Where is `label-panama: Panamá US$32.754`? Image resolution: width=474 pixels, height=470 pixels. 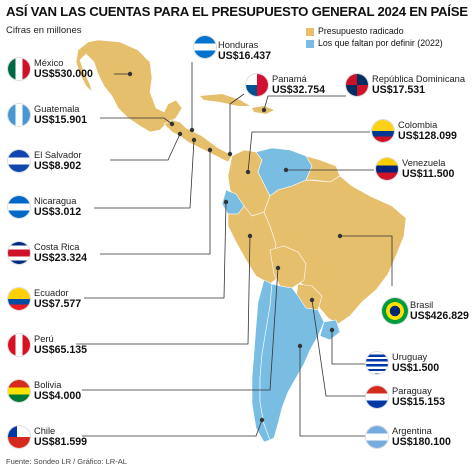 label-panama: Panamá US$32.754 is located at coordinates (298, 85).